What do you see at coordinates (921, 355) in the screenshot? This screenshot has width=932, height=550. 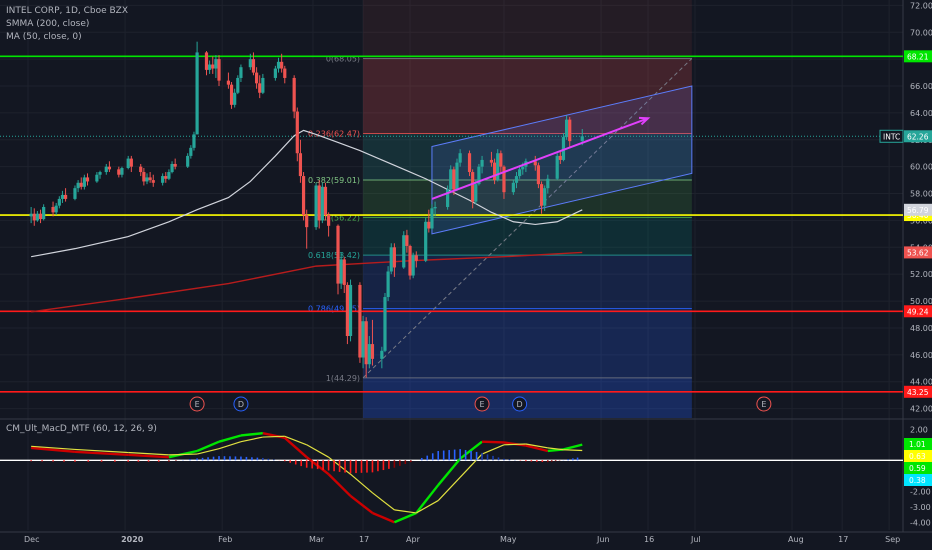 I see `price-tick-label: 46.00` at bounding box center [921, 355].